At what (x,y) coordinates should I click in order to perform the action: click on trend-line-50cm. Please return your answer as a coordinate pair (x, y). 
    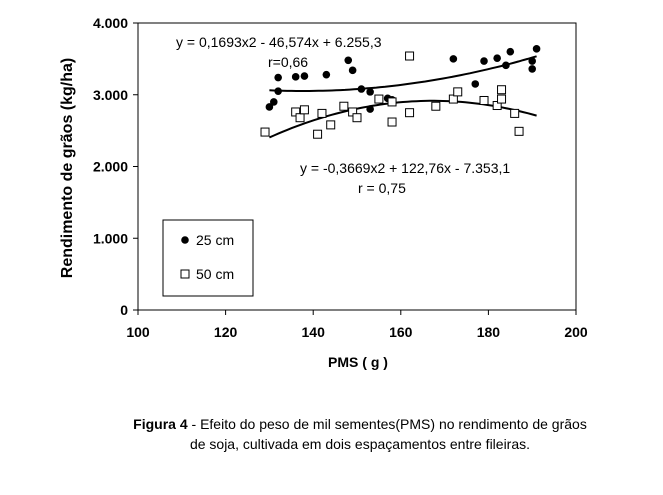
    Looking at the image, I should click on (403, 119).